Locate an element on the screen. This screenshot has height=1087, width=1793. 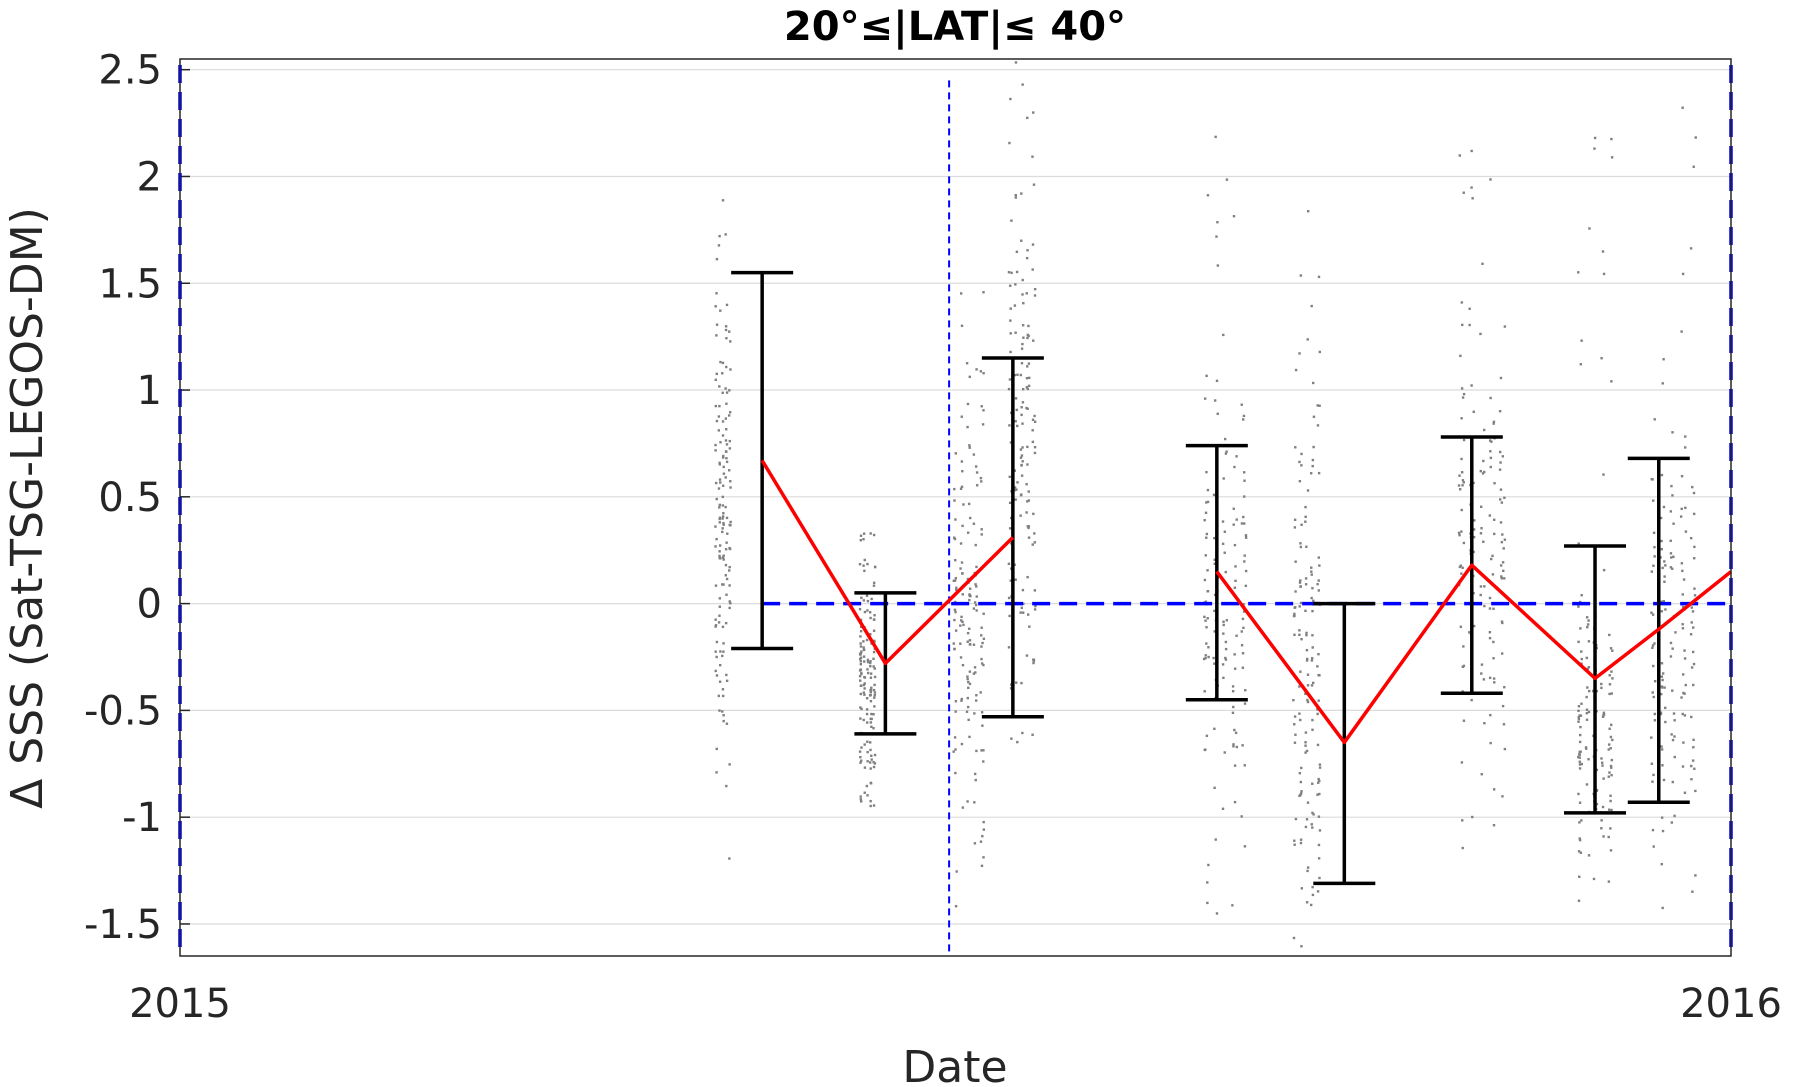
chart-title: 20°≤|LAT|≤ 40° is located at coordinates (955, 27).